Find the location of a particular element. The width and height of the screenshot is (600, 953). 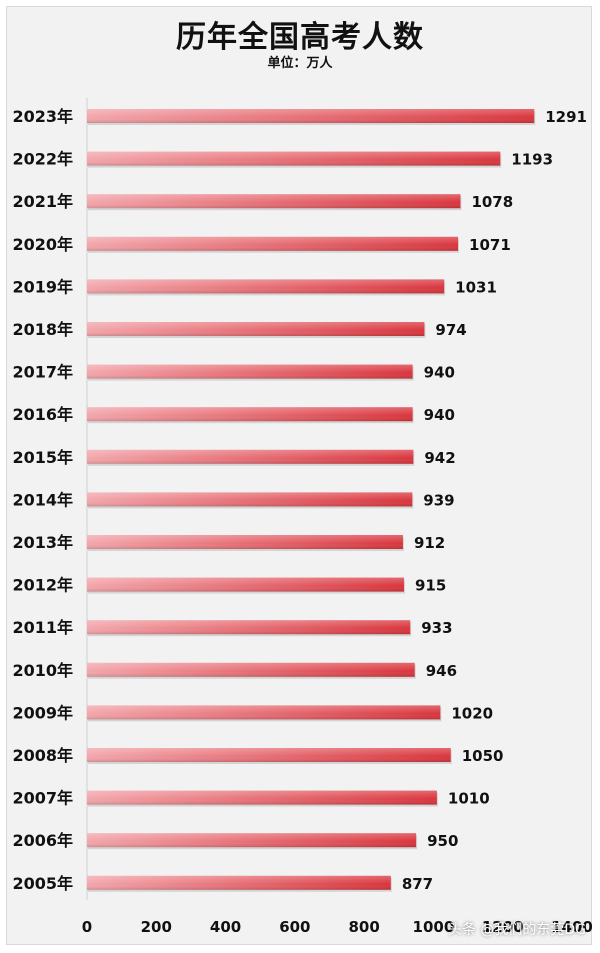

data-label: 1031 is located at coordinates (476, 287).